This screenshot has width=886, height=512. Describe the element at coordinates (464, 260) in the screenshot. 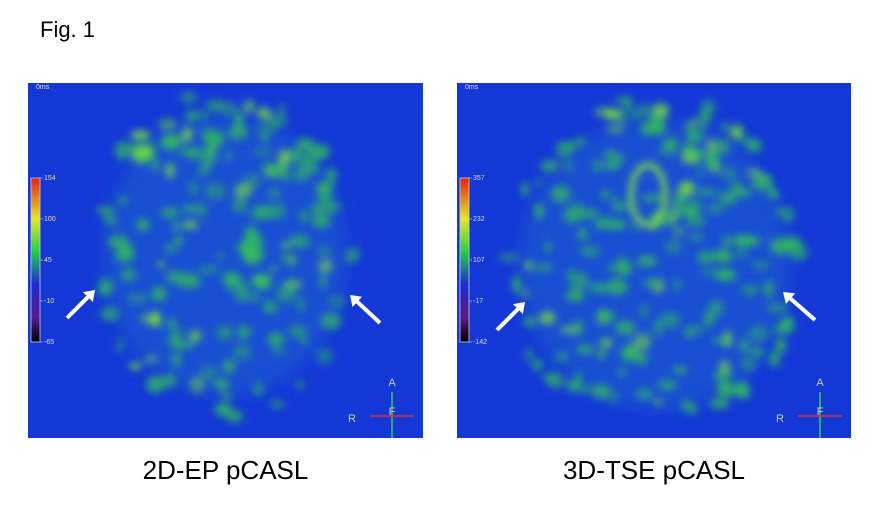

I see `colorbar` at that location.